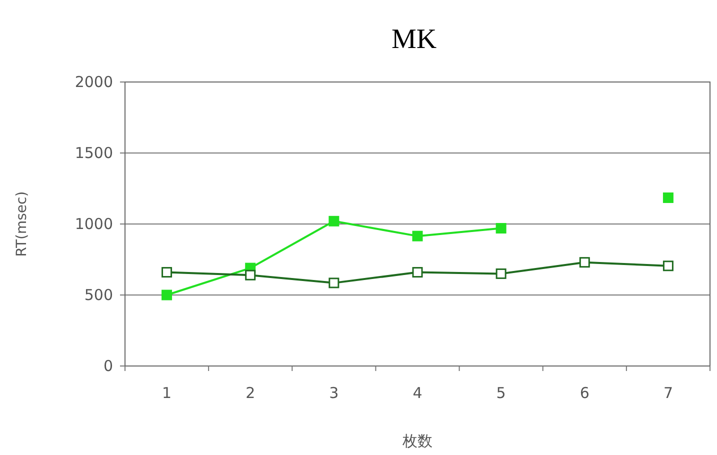 Image resolution: width=717 pixels, height=455 pixels. Describe the element at coordinates (93, 224) in the screenshot. I see `y-tick-label: 1000` at that location.